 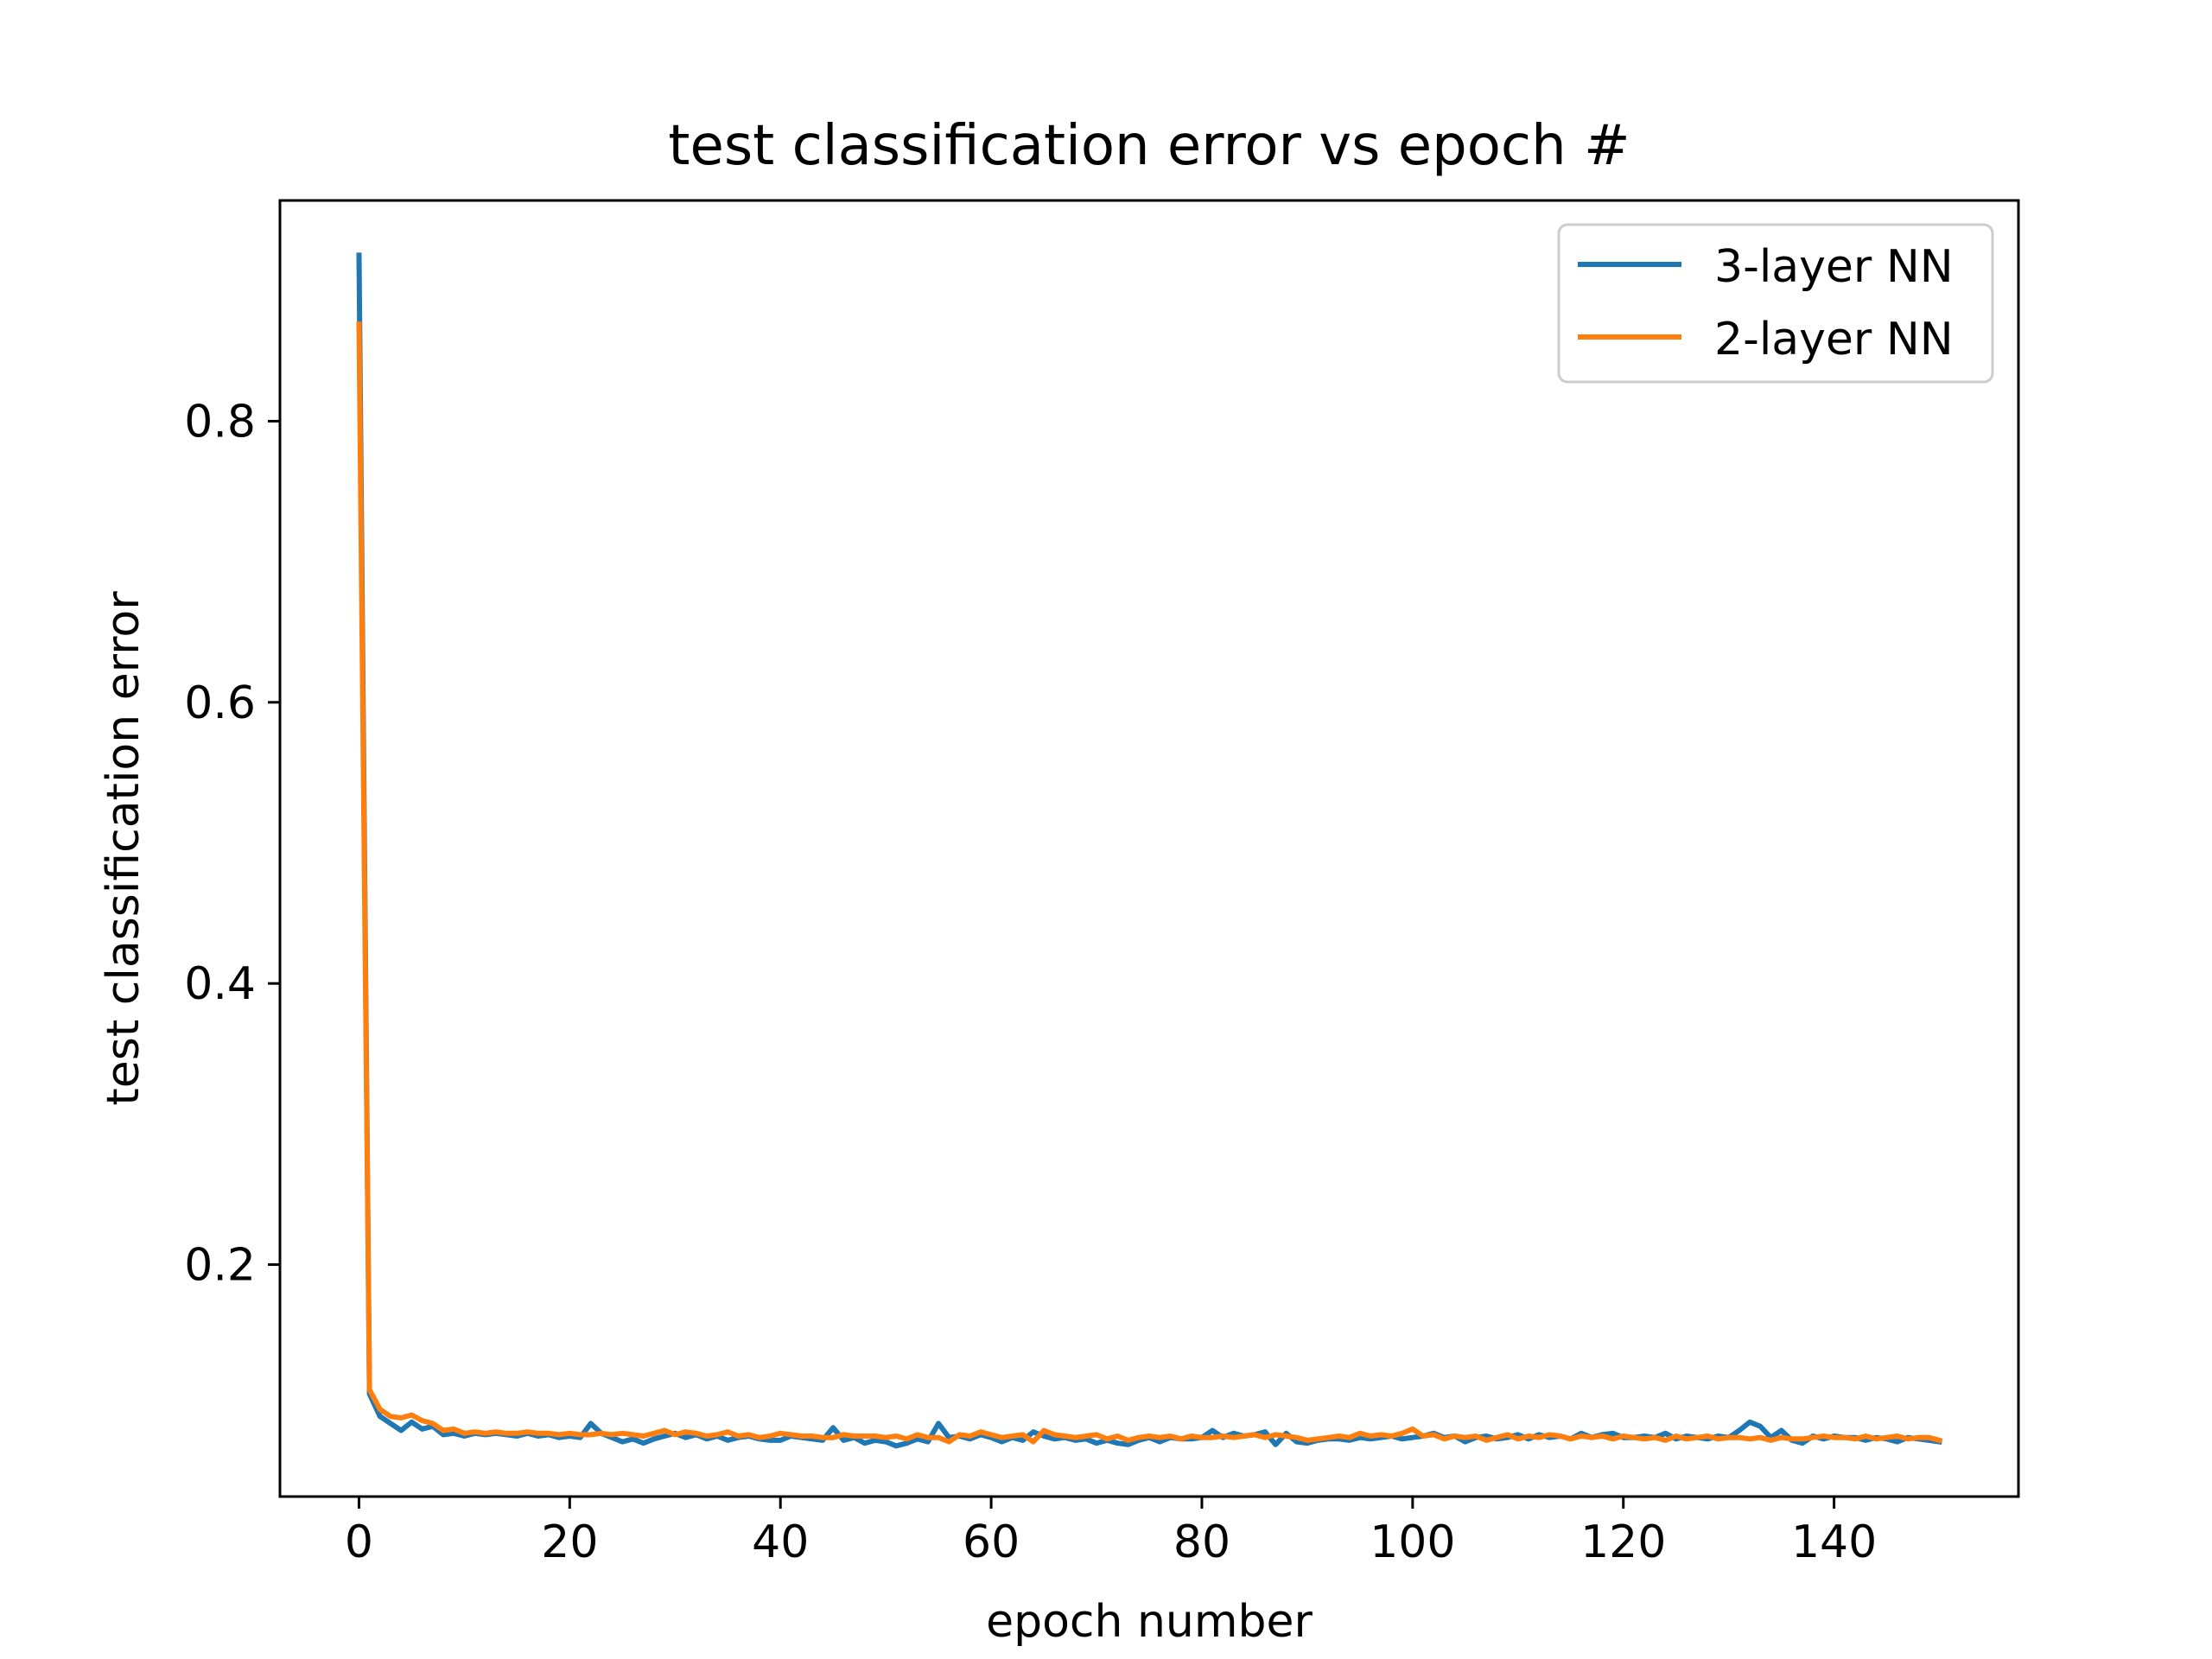 I want to click on x-tick-label: 0, so click(x=359, y=1542).